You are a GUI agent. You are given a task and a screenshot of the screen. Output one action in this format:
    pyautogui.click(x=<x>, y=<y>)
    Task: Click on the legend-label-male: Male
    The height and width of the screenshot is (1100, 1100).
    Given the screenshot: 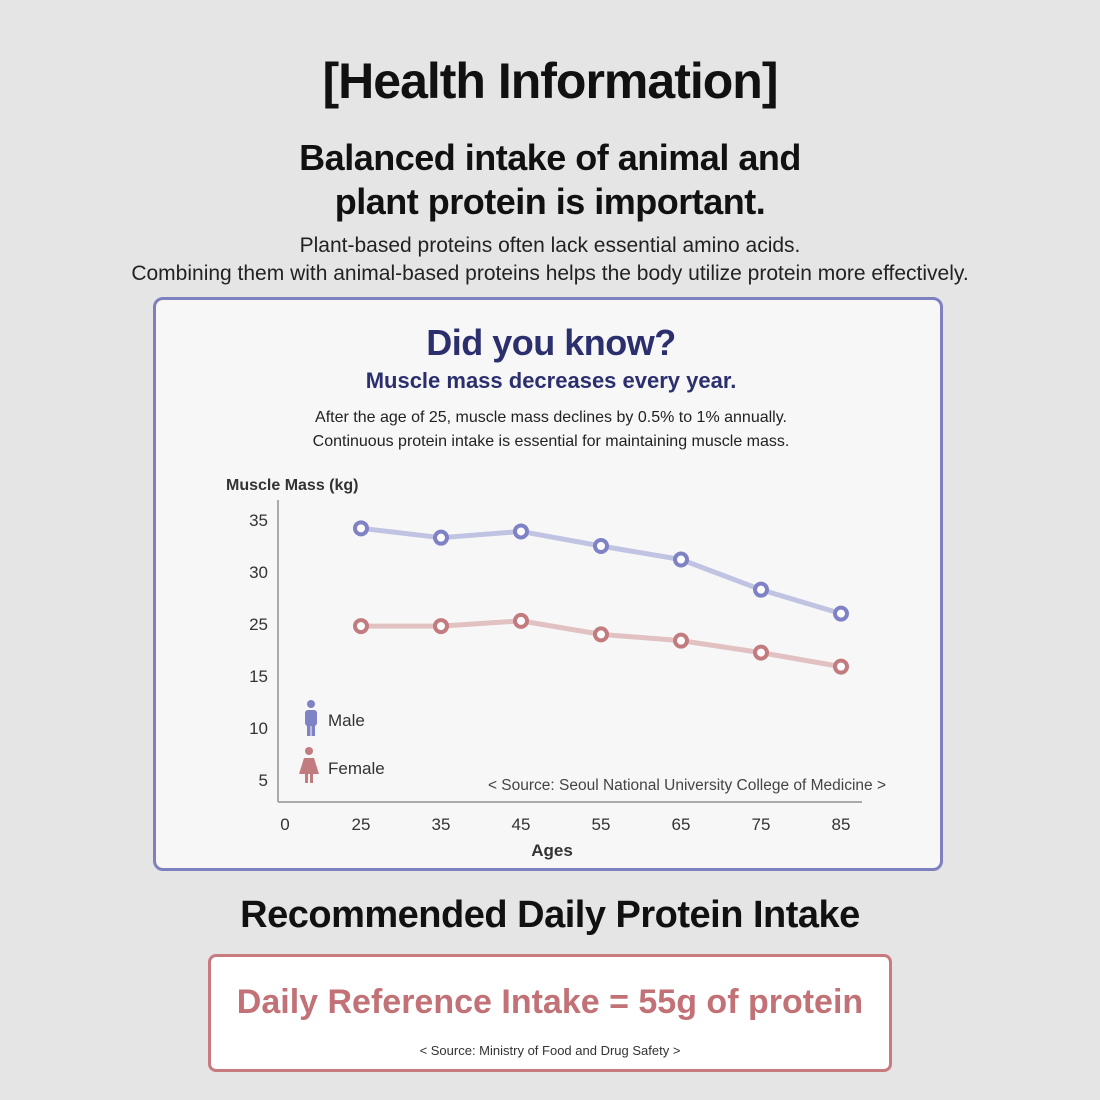 What is the action you would take?
    pyautogui.click(x=346, y=720)
    